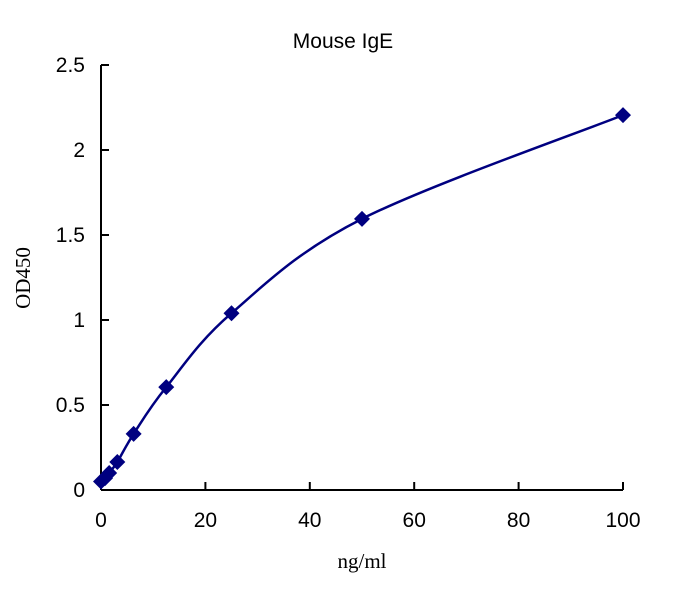  I want to click on y-axis-label: OD450, so click(23, 278).